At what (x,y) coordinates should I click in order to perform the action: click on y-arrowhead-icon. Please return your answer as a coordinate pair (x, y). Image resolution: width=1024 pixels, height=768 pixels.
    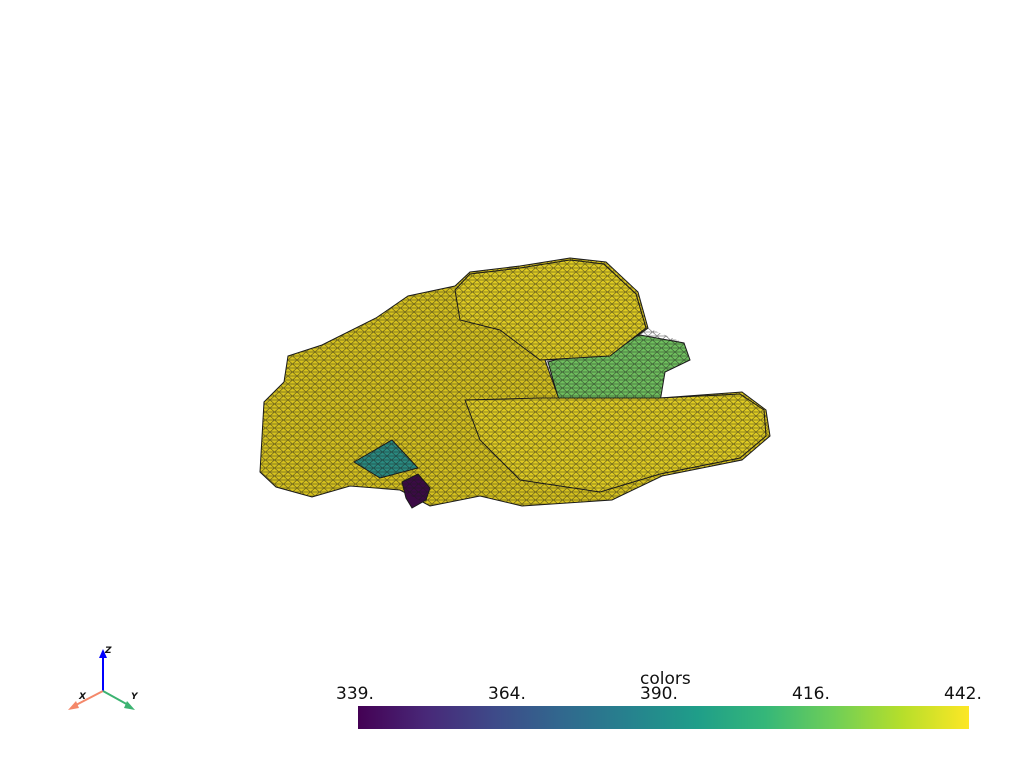
    Looking at the image, I should click on (129, 705).